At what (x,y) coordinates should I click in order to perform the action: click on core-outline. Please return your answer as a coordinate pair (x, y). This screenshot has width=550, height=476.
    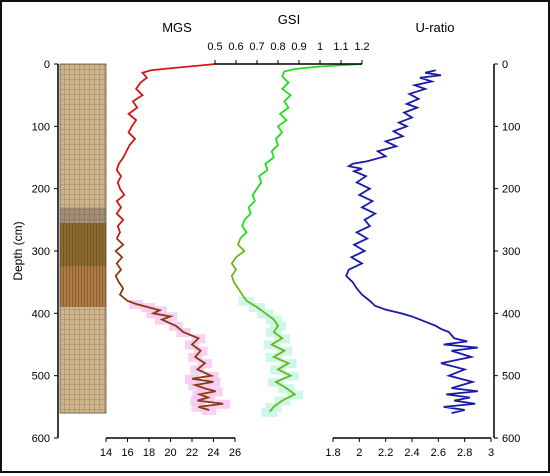
    Looking at the image, I should click on (83, 238).